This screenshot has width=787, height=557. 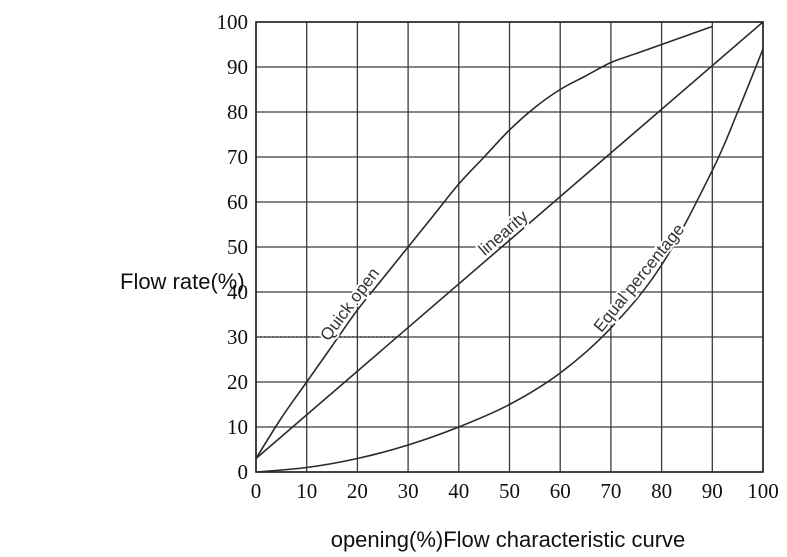 What do you see at coordinates (237, 157) in the screenshot?
I see `y-tick-label: 70` at bounding box center [237, 157].